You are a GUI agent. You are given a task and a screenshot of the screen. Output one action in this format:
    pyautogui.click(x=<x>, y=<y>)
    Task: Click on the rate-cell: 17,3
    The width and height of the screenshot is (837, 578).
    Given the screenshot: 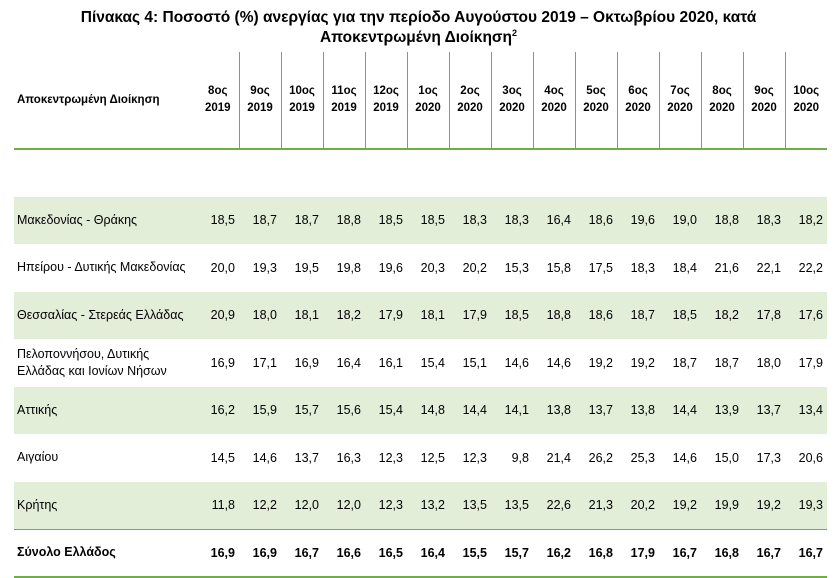 What is the action you would take?
    pyautogui.click(x=768, y=457)
    